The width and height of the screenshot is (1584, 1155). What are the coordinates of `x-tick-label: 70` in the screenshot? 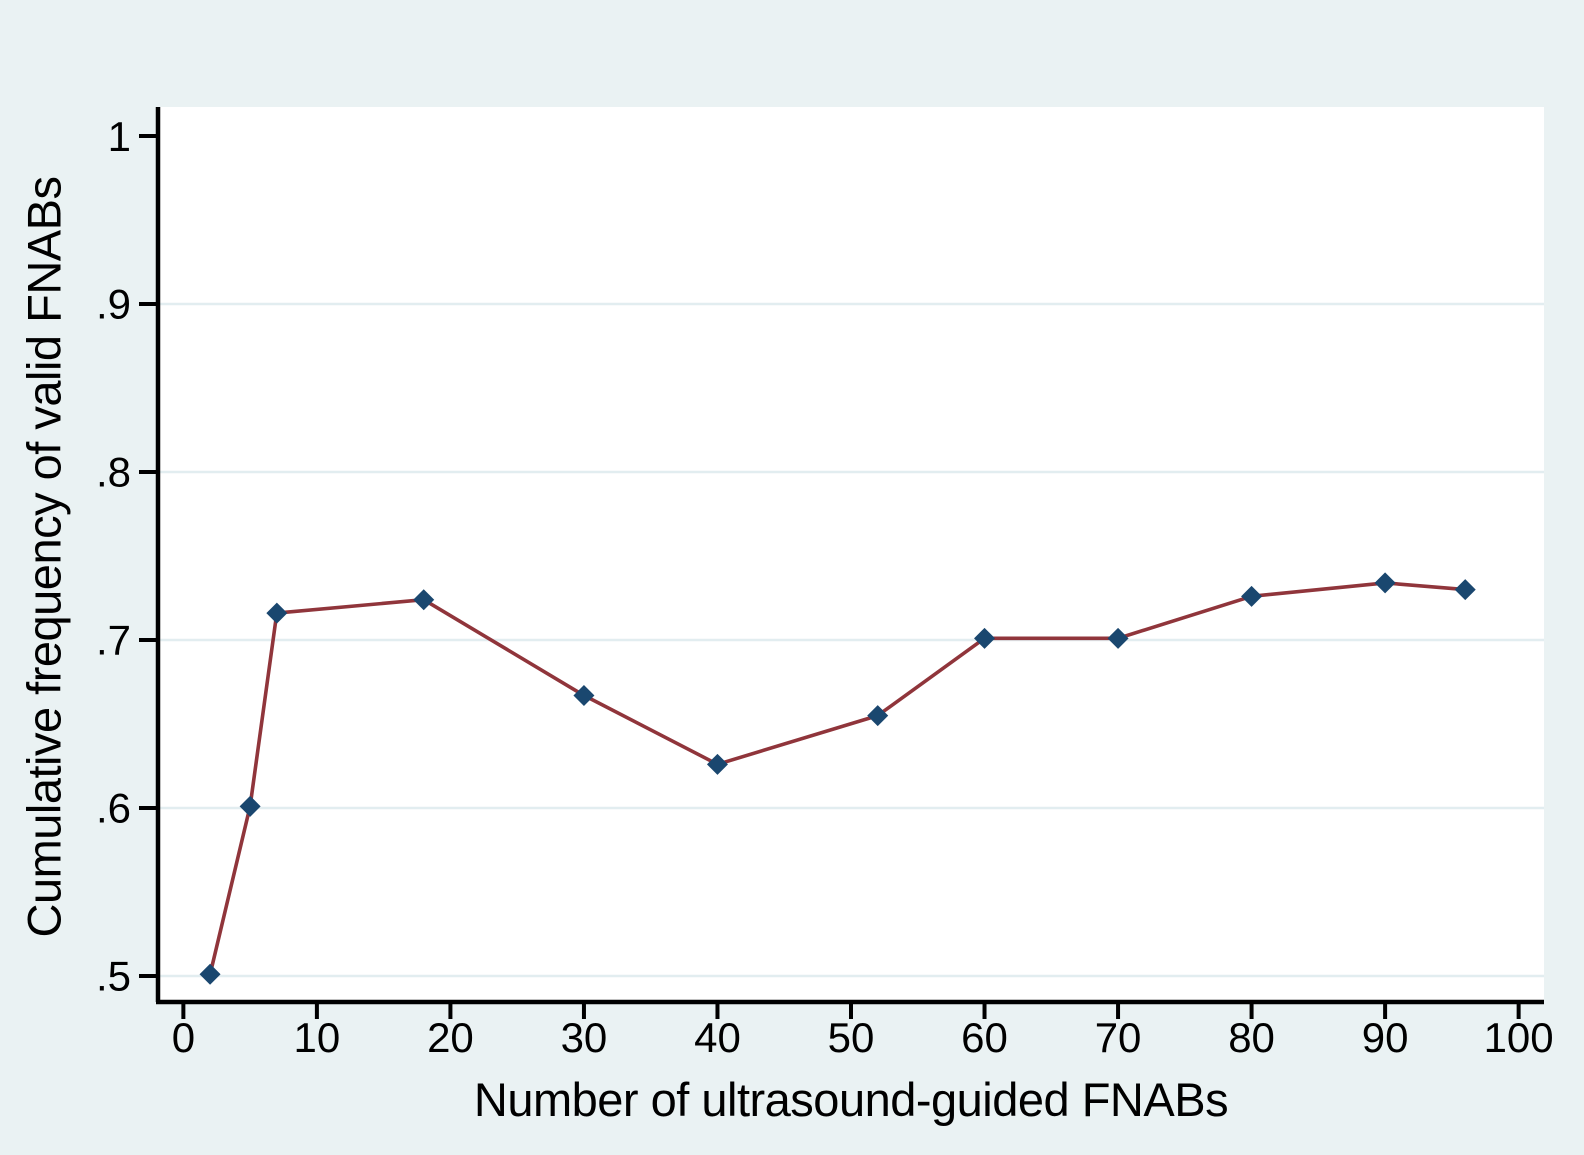 It's located at (1118, 1037).